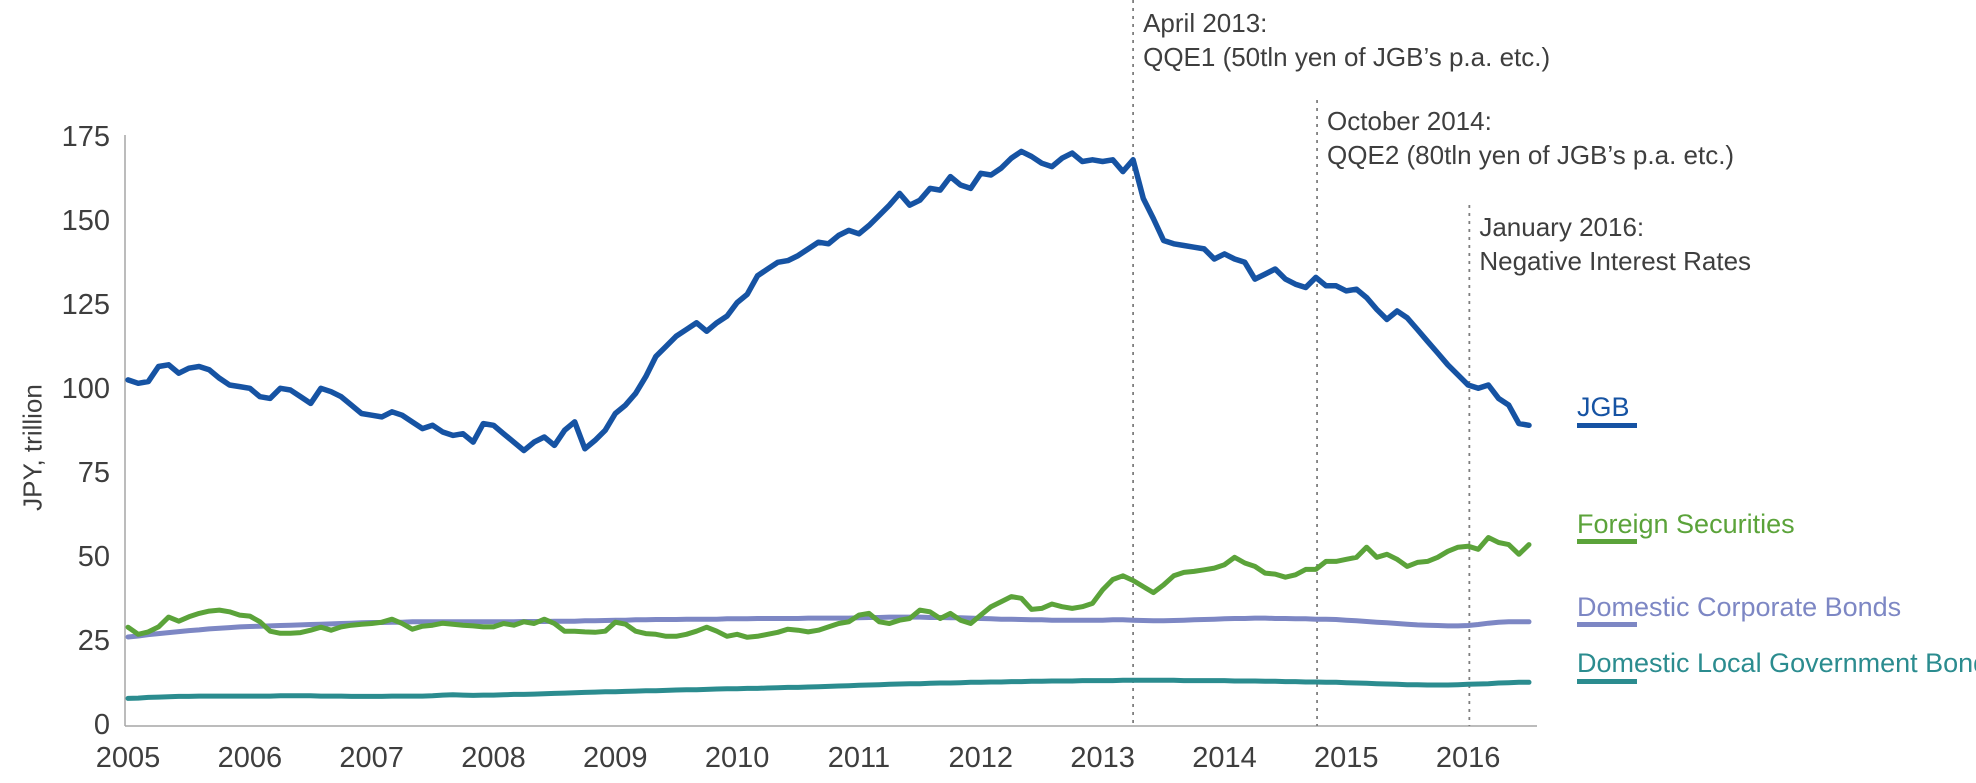  Describe the element at coordinates (1607, 425) in the screenshot. I see `legend-swatch-jgb` at that location.